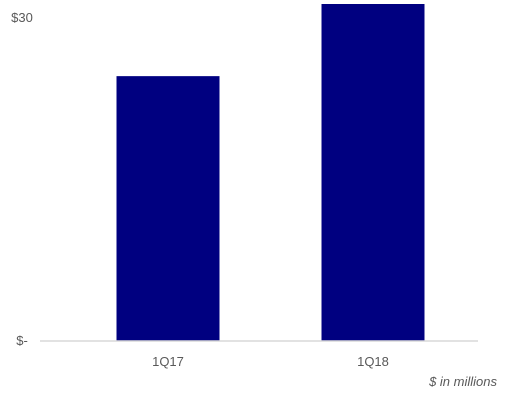  I want to click on x-tick-label: 1Q18, so click(373, 361).